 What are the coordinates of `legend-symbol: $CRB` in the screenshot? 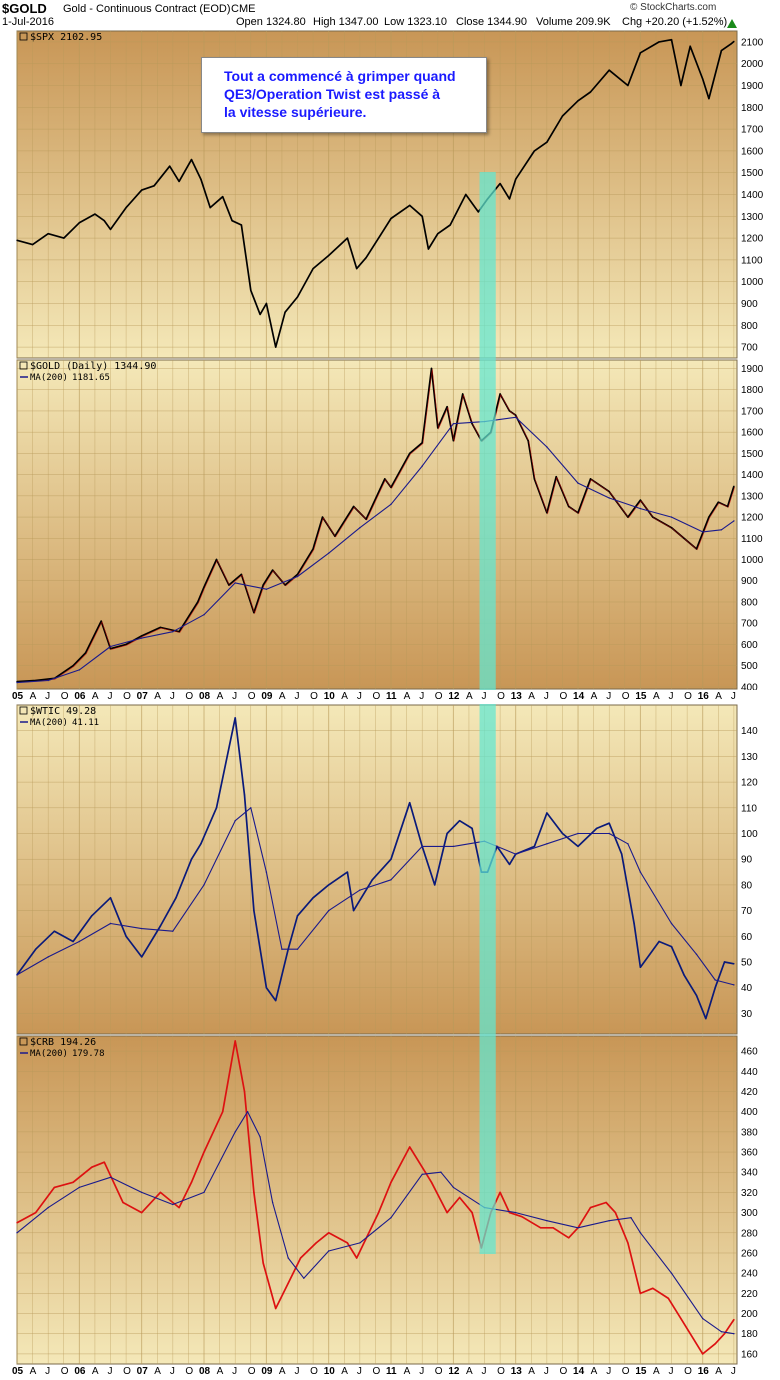 It's located at (42, 1042).